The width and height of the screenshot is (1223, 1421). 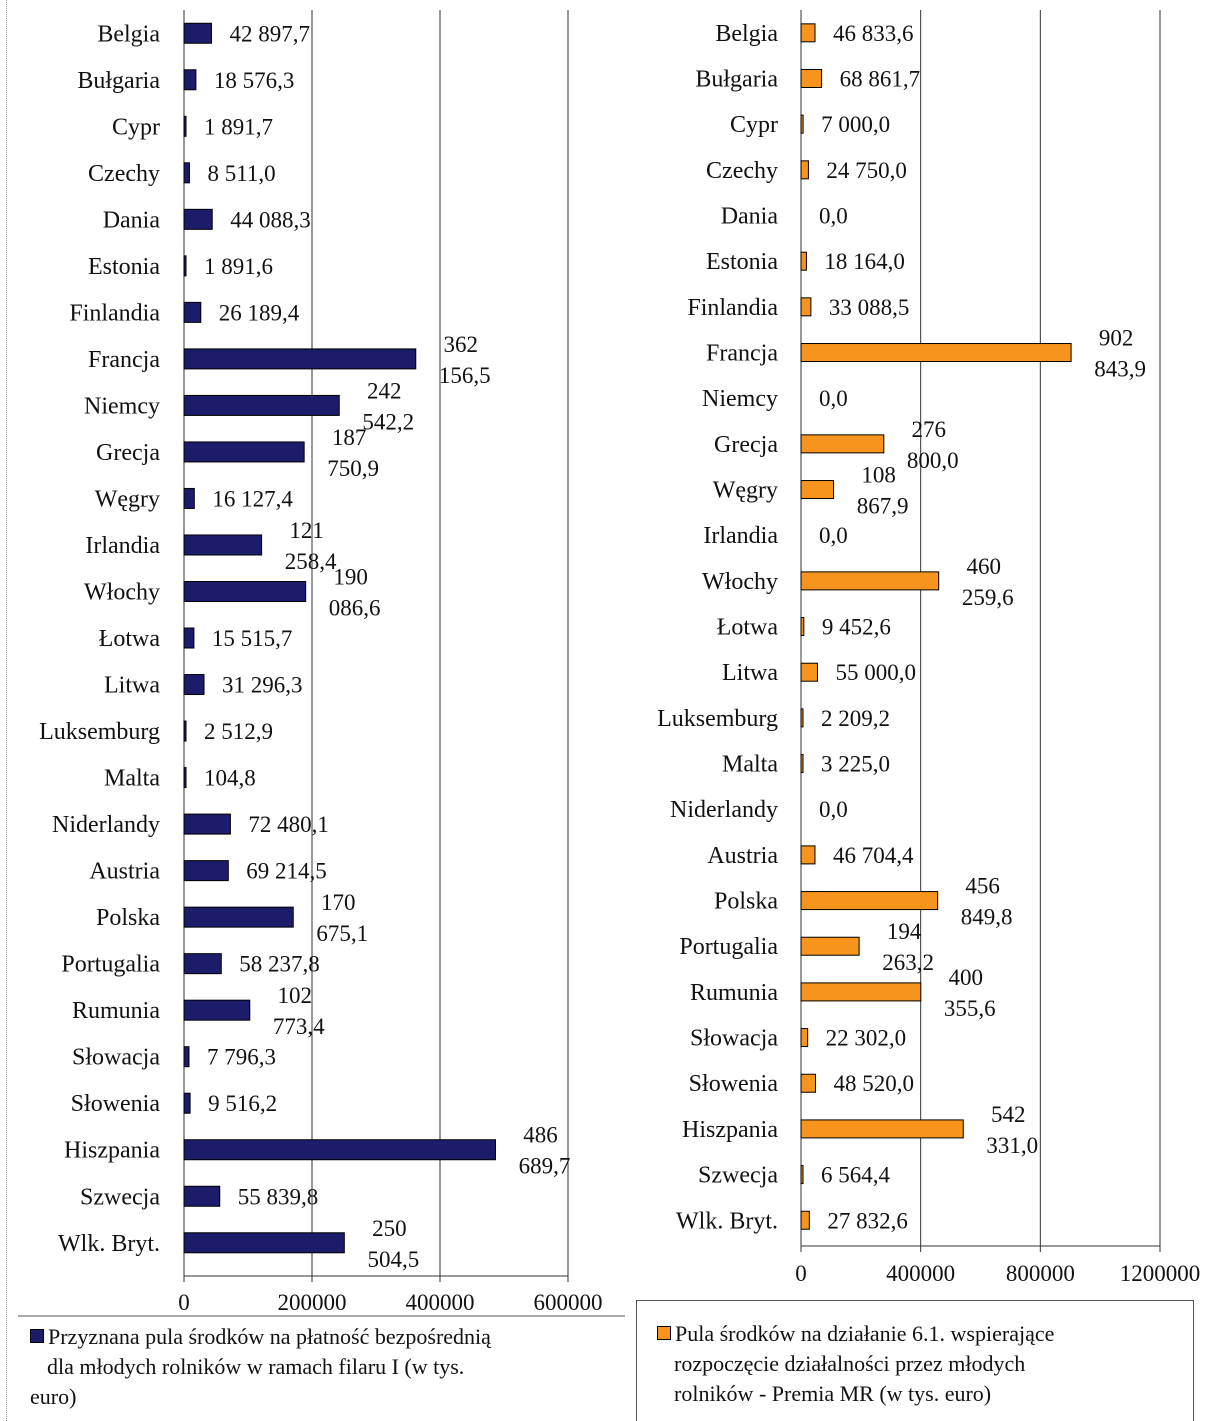 What do you see at coordinates (252, 498) in the screenshot?
I see `left-data-label: 16 127,4` at bounding box center [252, 498].